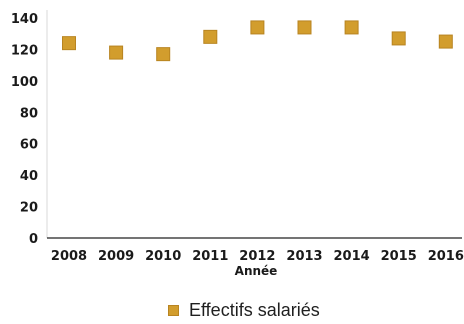 This screenshot has height=324, width=464. Describe the element at coordinates (210, 256) in the screenshot. I see `x-tick-label: 2011` at that location.